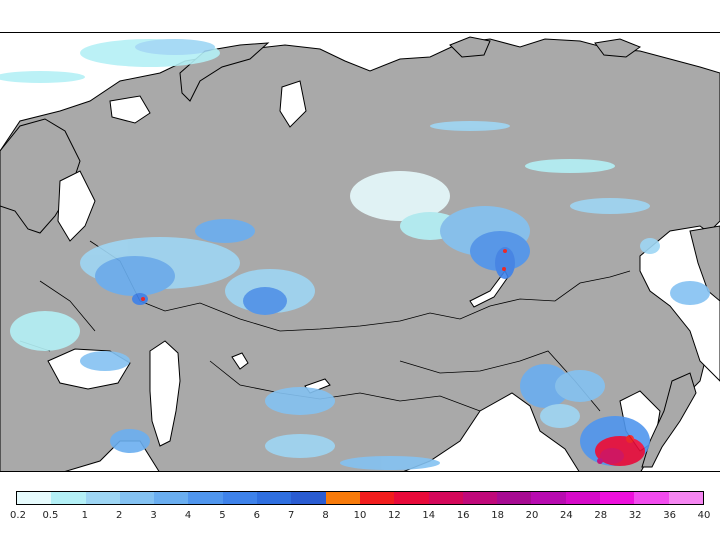  What do you see at coordinates (566, 515) in the screenshot?
I see `legend-tick-label: 24` at bounding box center [566, 515].